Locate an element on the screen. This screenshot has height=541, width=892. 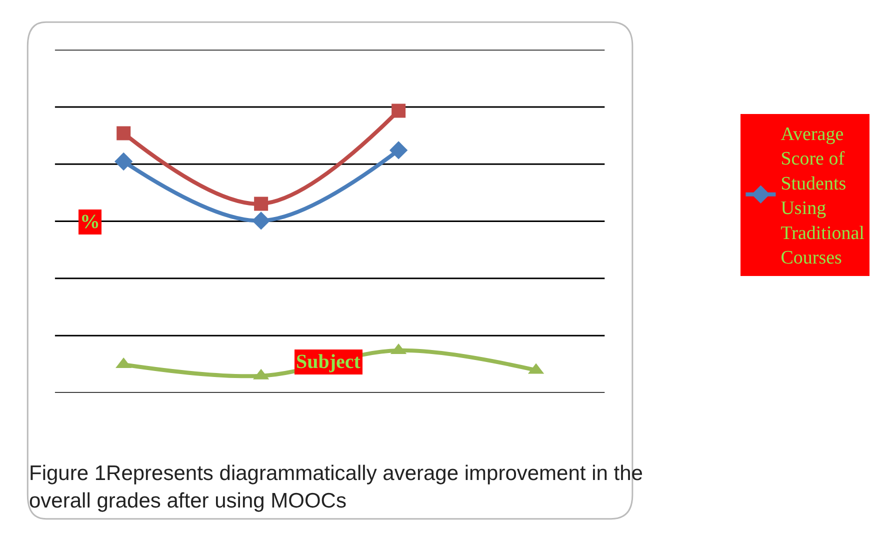
legend-label: Average Score of Students Using Traditional Courses is located at coordinates (822, 196).